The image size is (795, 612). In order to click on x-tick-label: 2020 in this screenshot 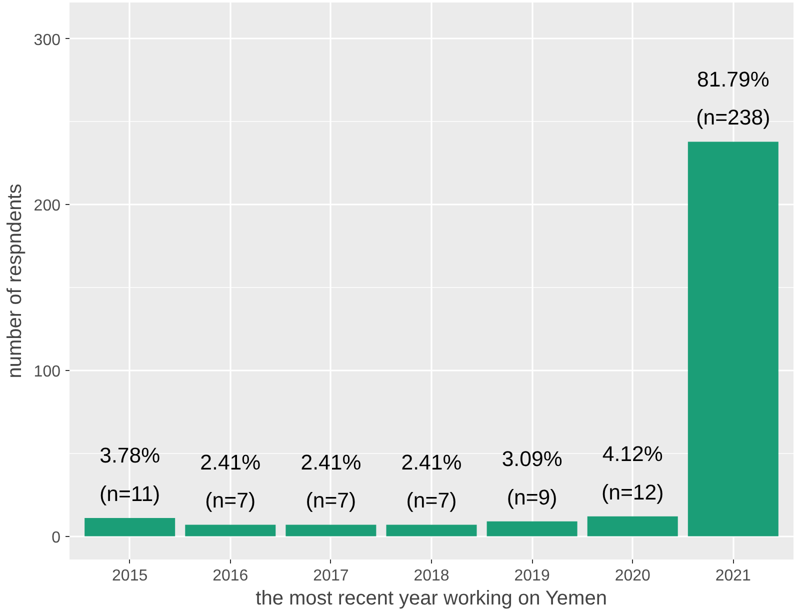, I will do `click(632, 576)`.